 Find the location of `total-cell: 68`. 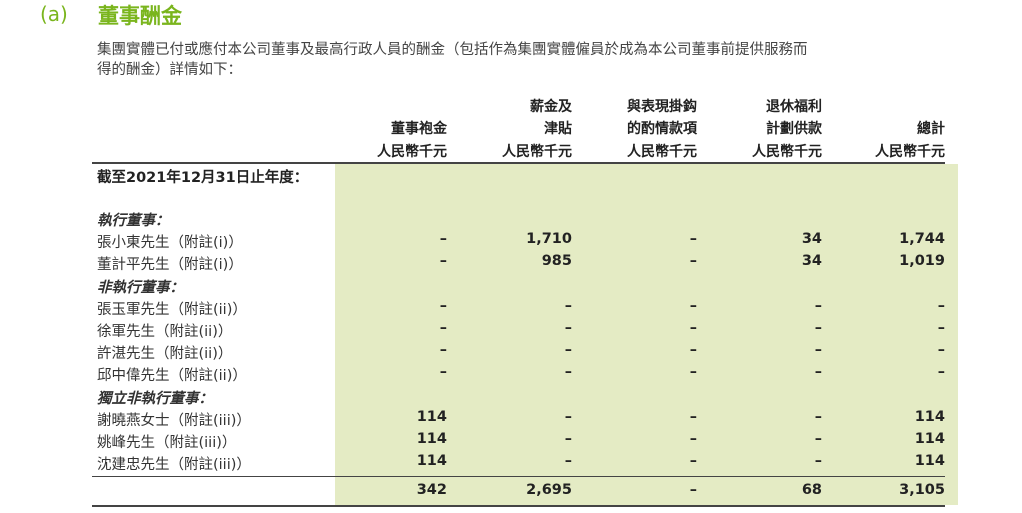

total-cell: 68 is located at coordinates (811, 490).